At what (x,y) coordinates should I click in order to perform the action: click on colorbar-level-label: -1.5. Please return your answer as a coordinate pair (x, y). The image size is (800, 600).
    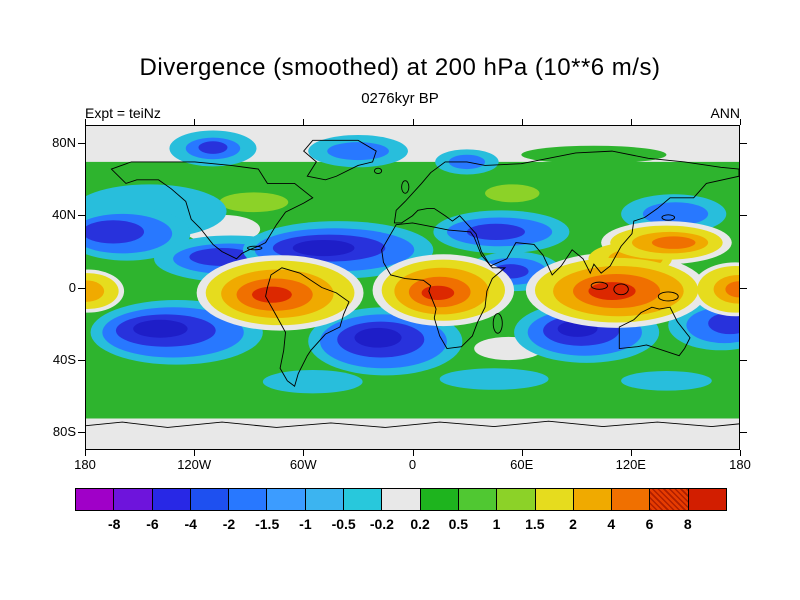
    Looking at the image, I should click on (267, 524).